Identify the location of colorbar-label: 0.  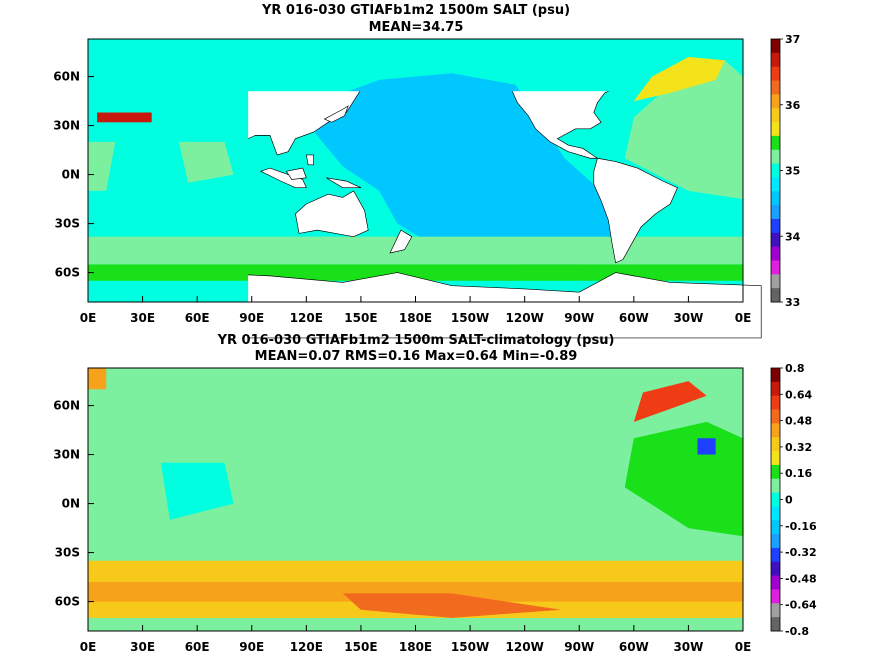
(789, 500).